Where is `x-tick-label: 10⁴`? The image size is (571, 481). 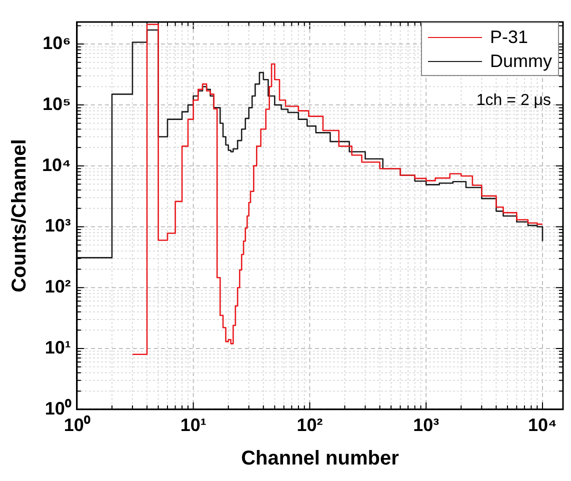 x-tick-label: 10⁴ is located at coordinates (542, 425).